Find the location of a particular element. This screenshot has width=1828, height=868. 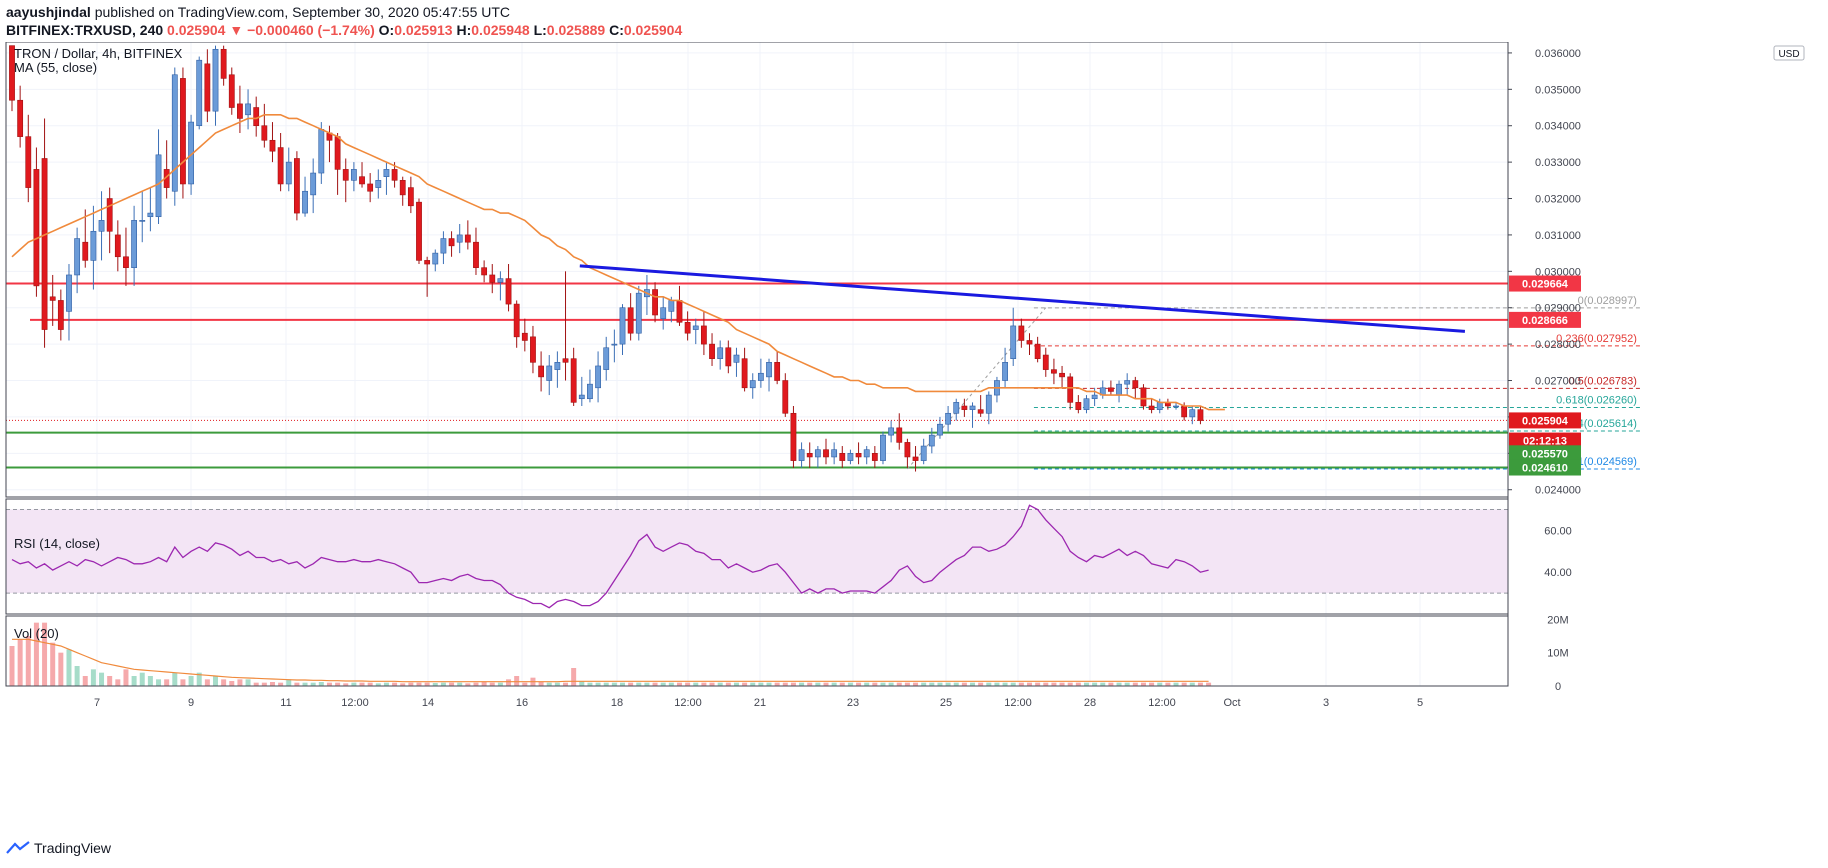

low-label: L: is located at coordinates (540, 30).